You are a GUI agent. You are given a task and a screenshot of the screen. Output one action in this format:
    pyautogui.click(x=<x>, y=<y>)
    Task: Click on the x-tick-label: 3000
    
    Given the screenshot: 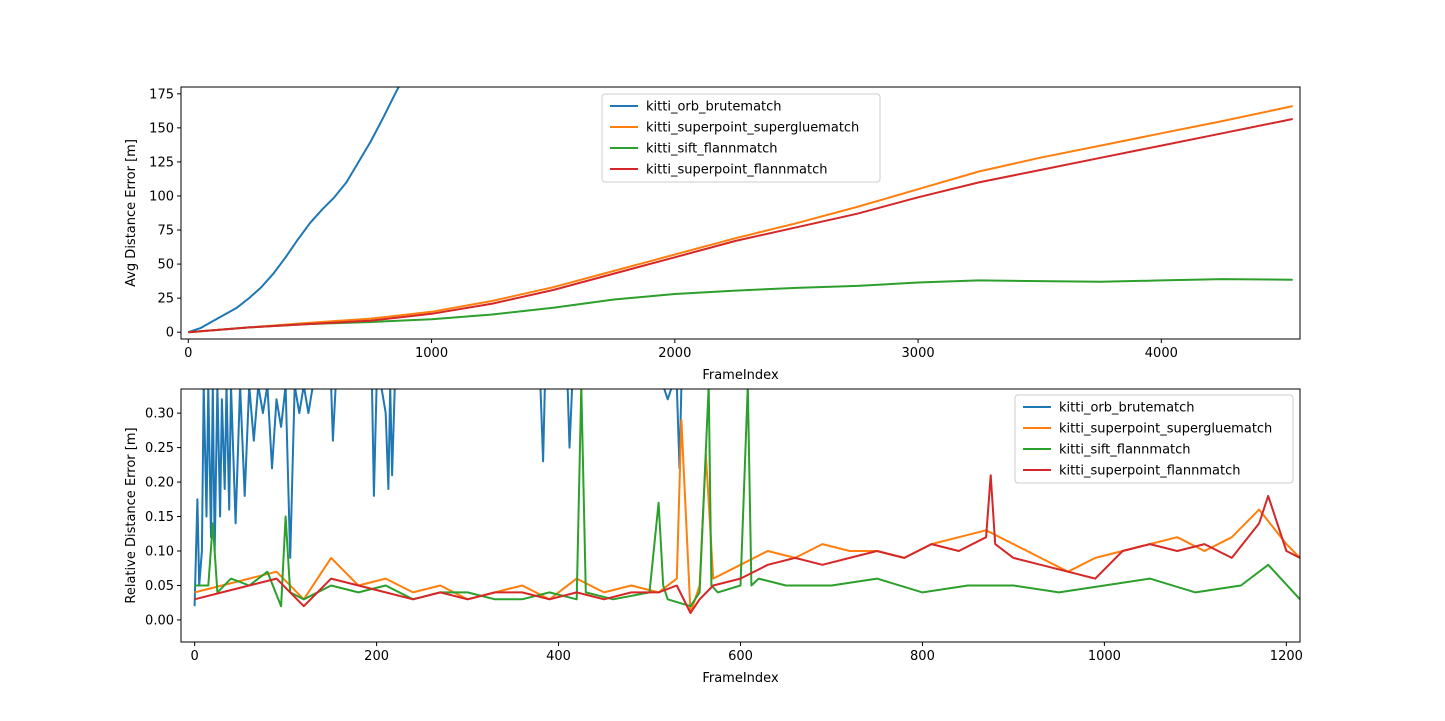 What is the action you would take?
    pyautogui.click(x=918, y=353)
    